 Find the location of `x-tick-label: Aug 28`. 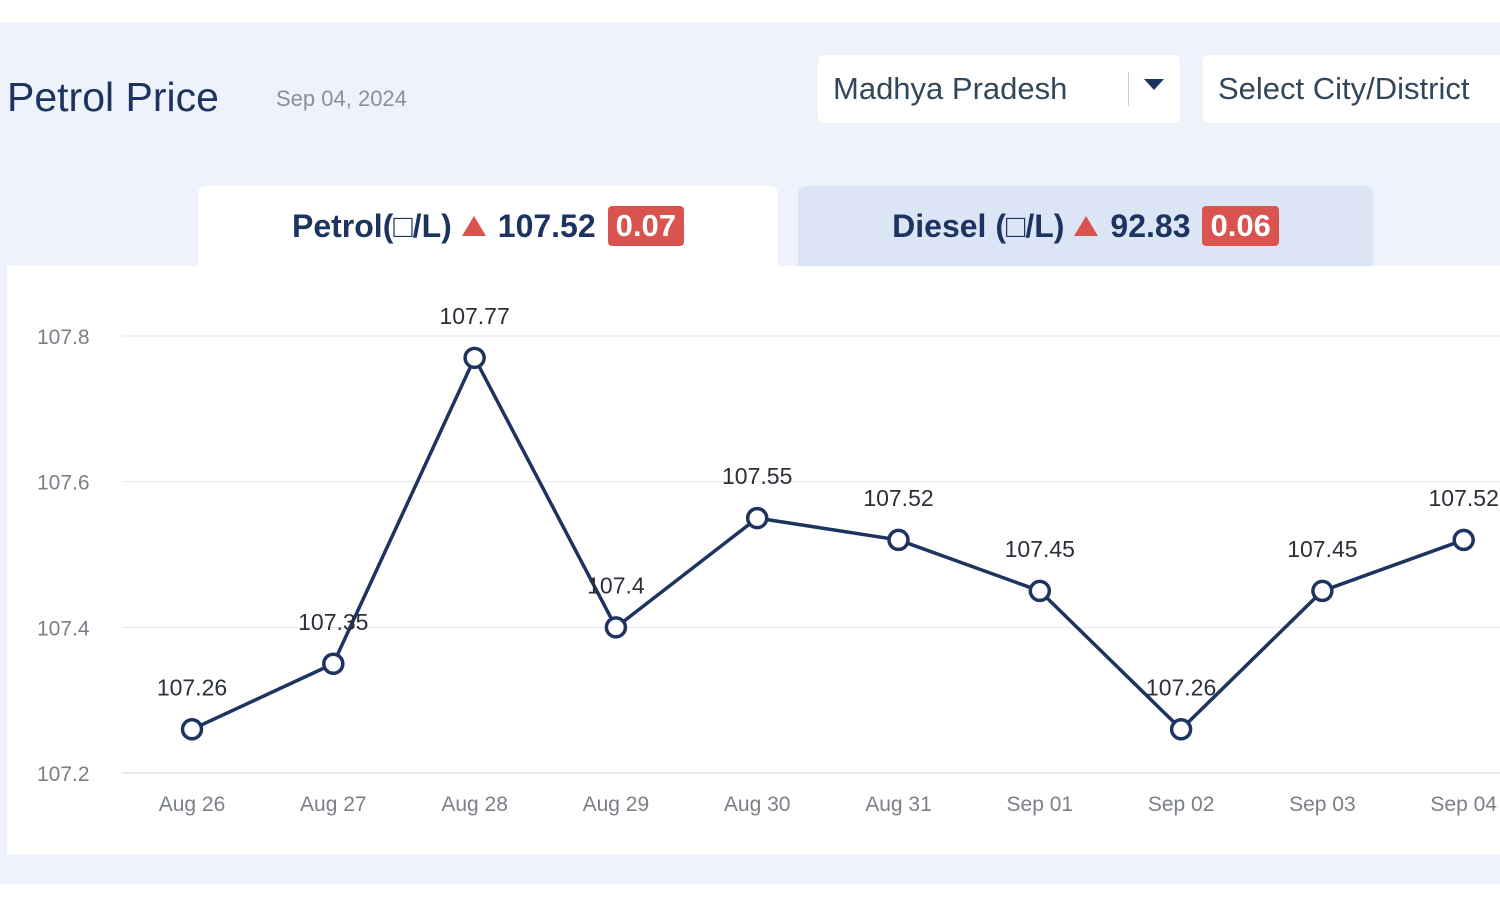

x-tick-label: Aug 28 is located at coordinates (474, 804).